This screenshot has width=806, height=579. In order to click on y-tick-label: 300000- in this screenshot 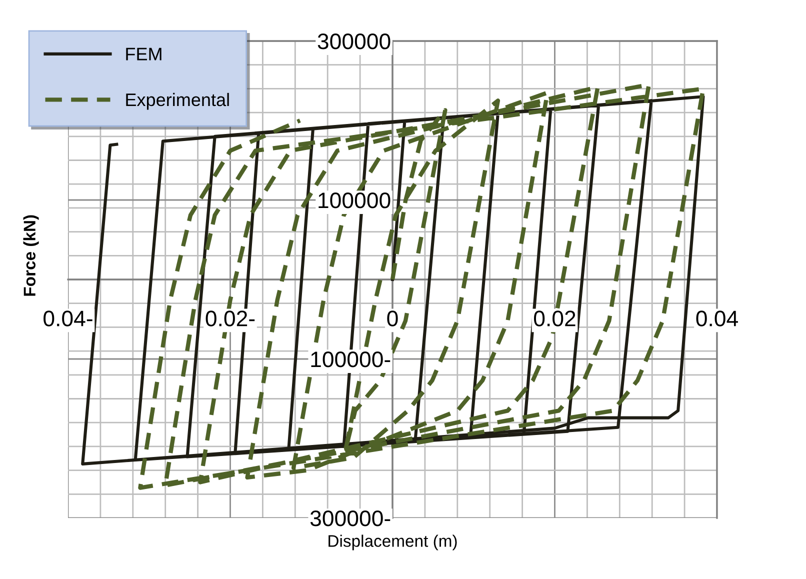, I will do `click(350, 518)`.